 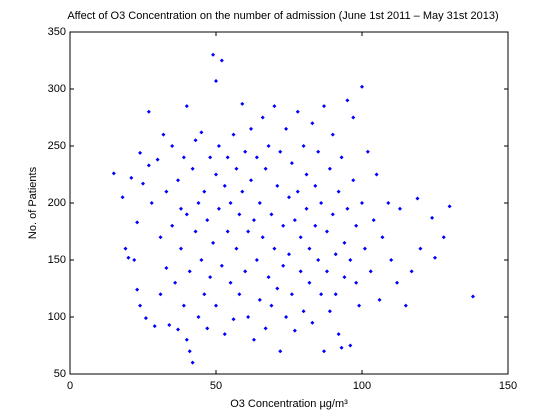 I want to click on y-axis-label: No. of Patients, so click(x=33, y=202).